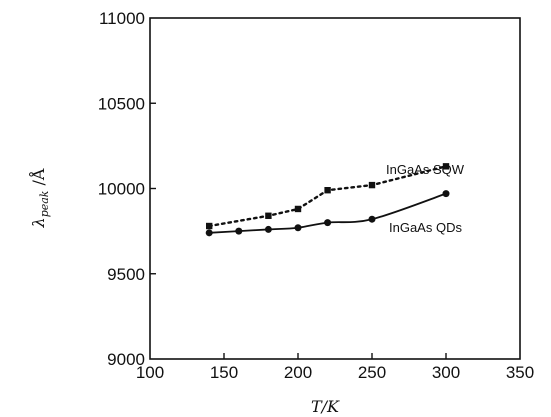 This screenshot has width=551, height=417. What do you see at coordinates (520, 372) in the screenshot?
I see `x-tick-label: 350` at bounding box center [520, 372].